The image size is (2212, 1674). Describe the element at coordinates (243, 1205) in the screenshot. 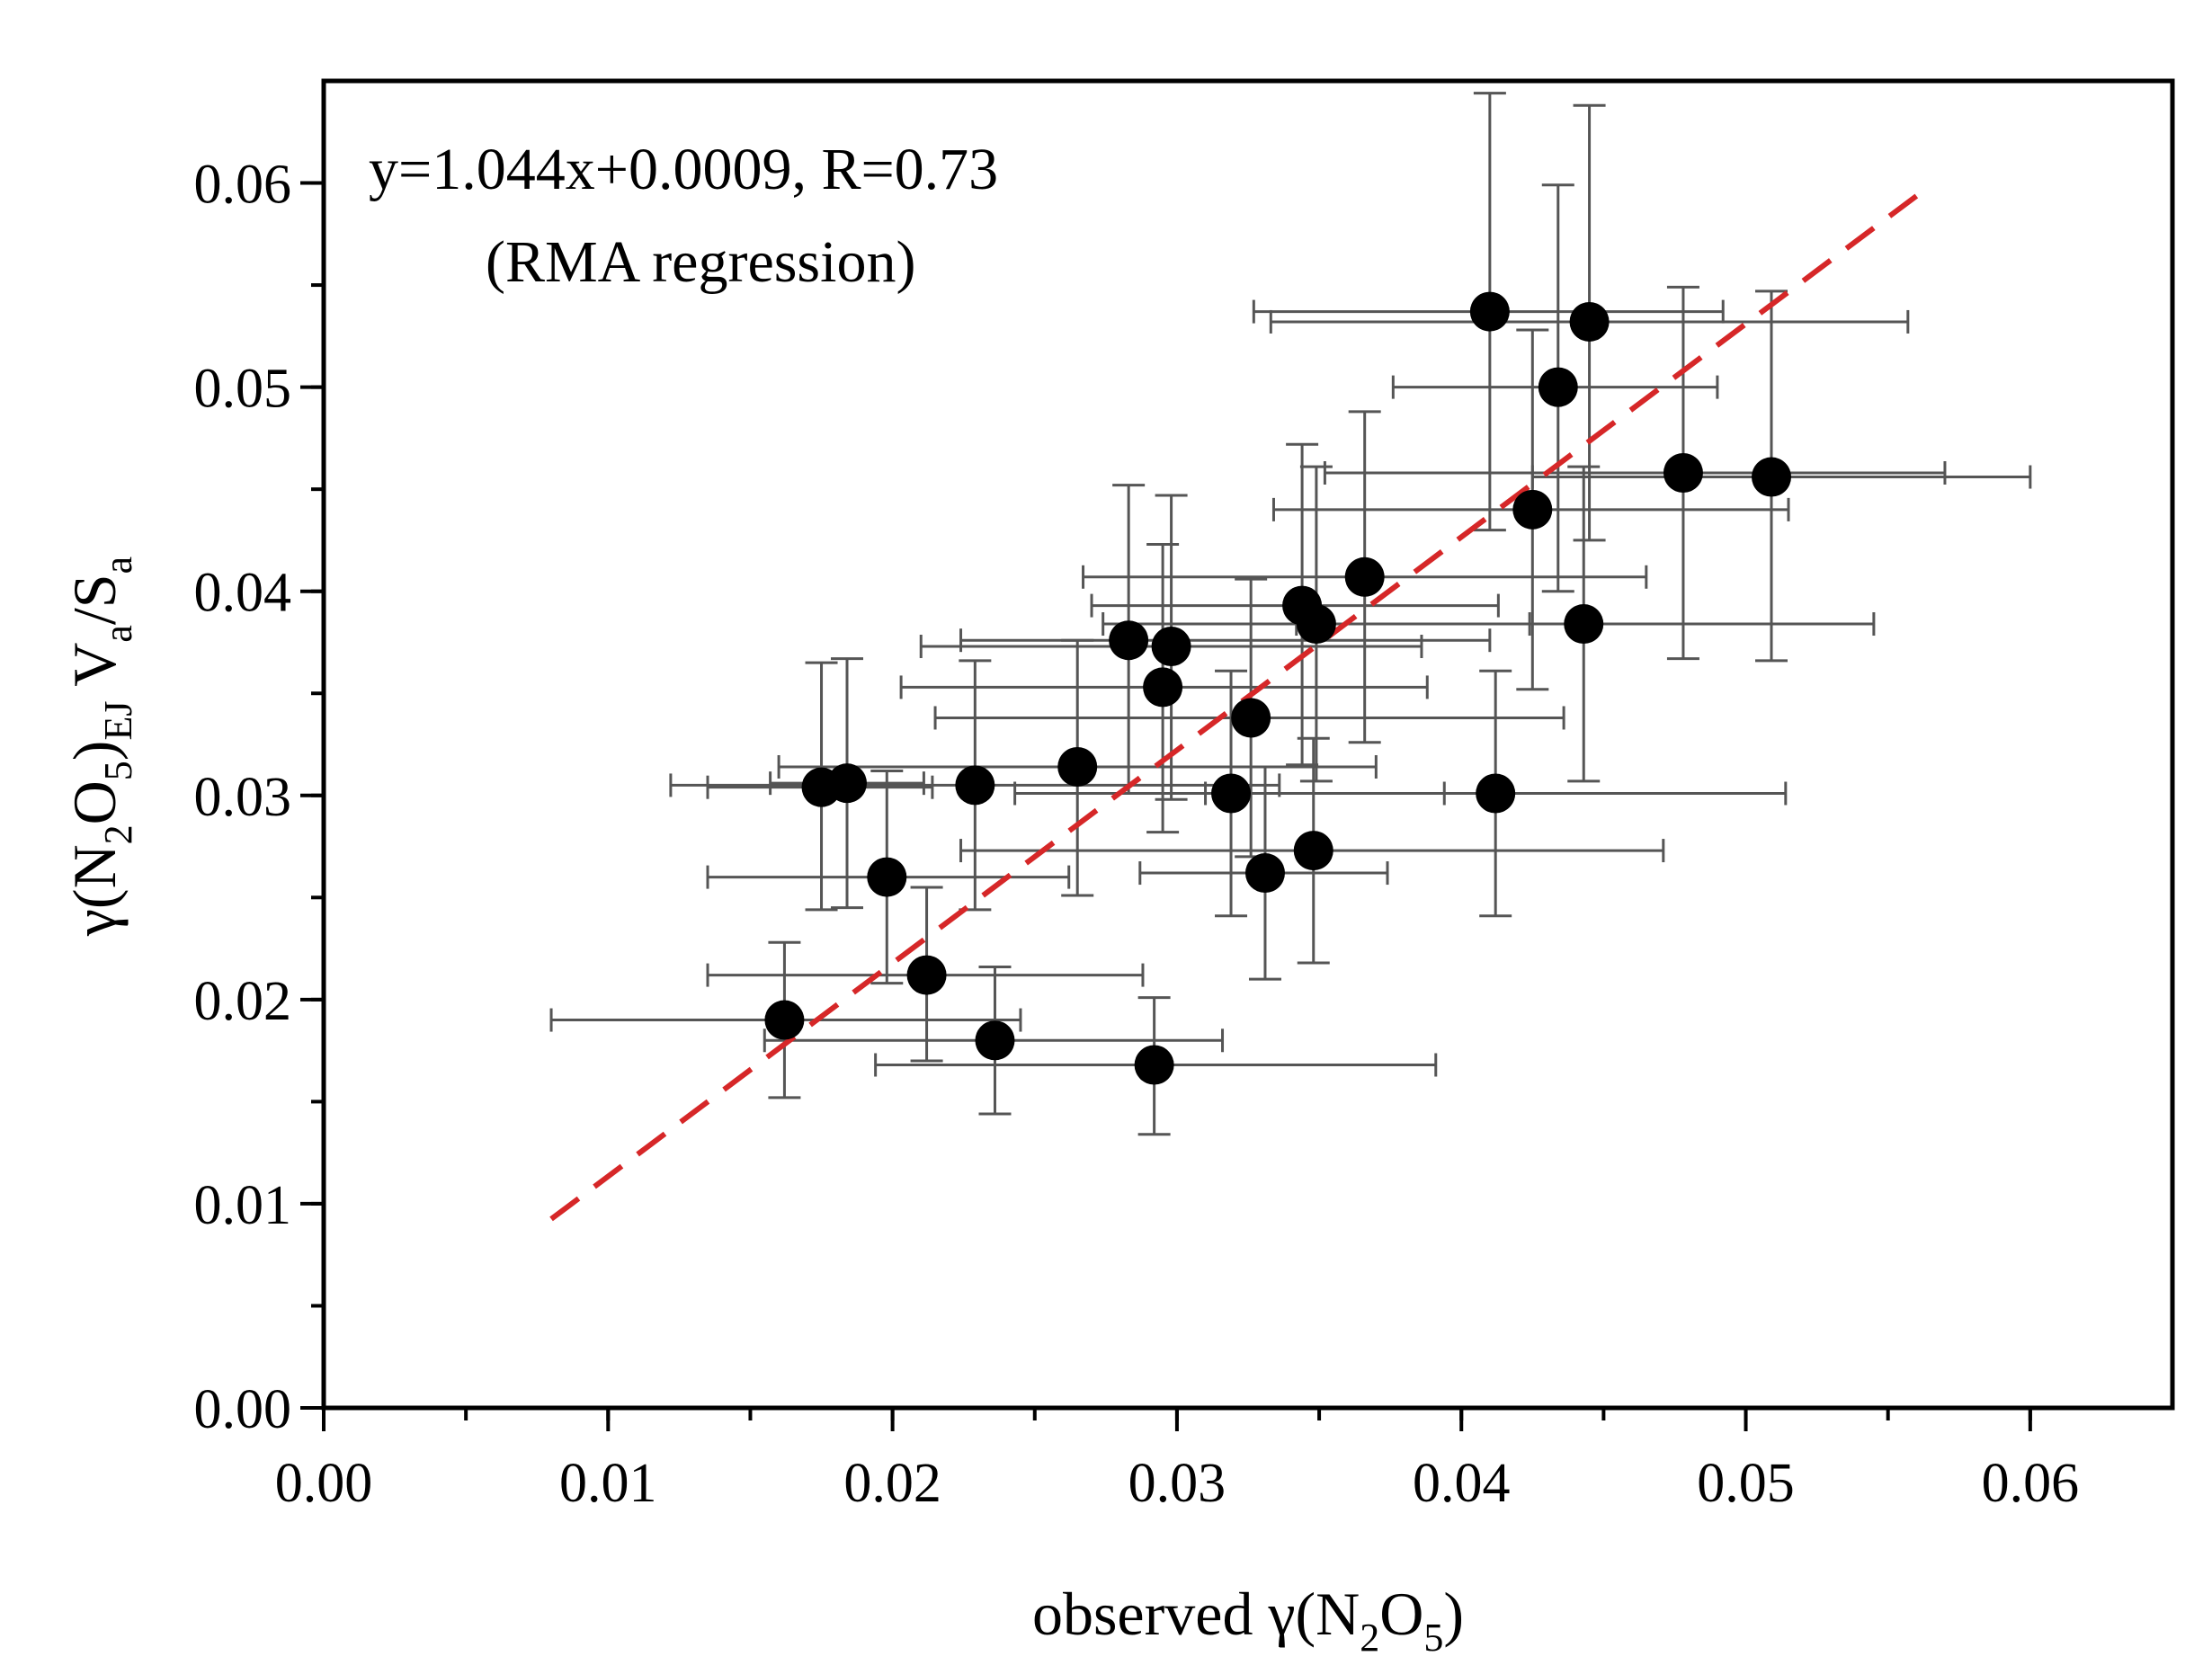

I see `y-tick-label: 0.01` at that location.